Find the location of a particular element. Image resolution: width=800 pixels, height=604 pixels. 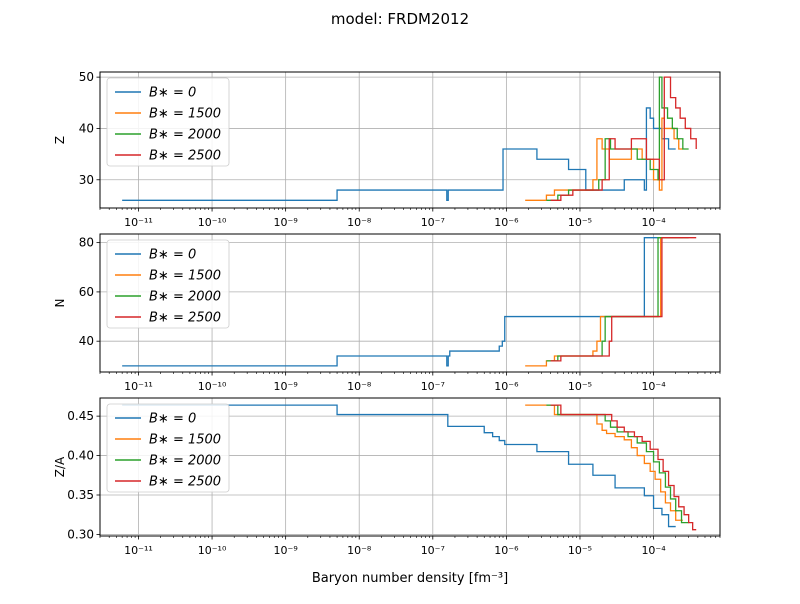

y-axis-label: N is located at coordinates (60, 303).